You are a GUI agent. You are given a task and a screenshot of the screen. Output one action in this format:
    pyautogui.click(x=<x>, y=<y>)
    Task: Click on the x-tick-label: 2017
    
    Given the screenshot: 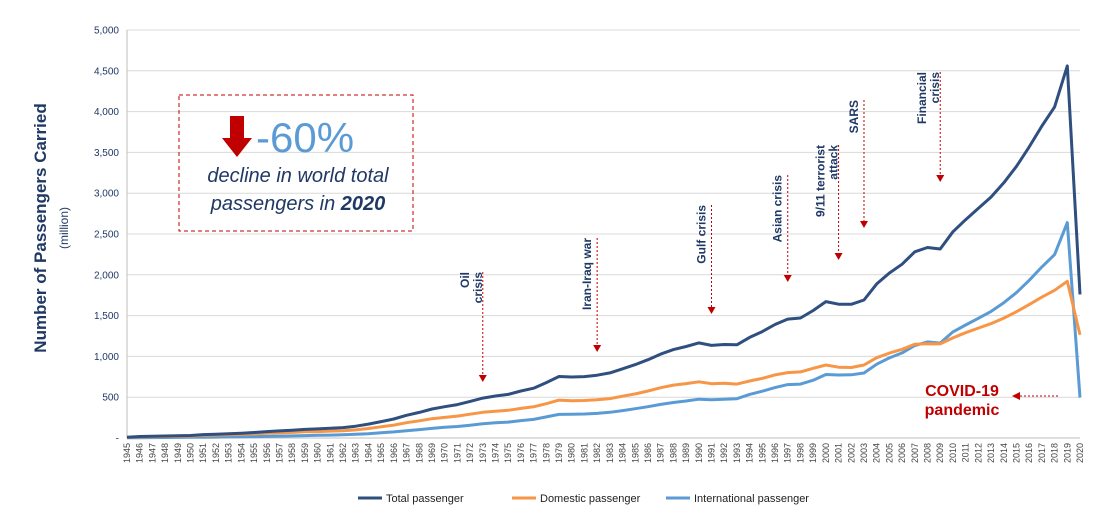 What is the action you would take?
    pyautogui.click(x=1042, y=453)
    